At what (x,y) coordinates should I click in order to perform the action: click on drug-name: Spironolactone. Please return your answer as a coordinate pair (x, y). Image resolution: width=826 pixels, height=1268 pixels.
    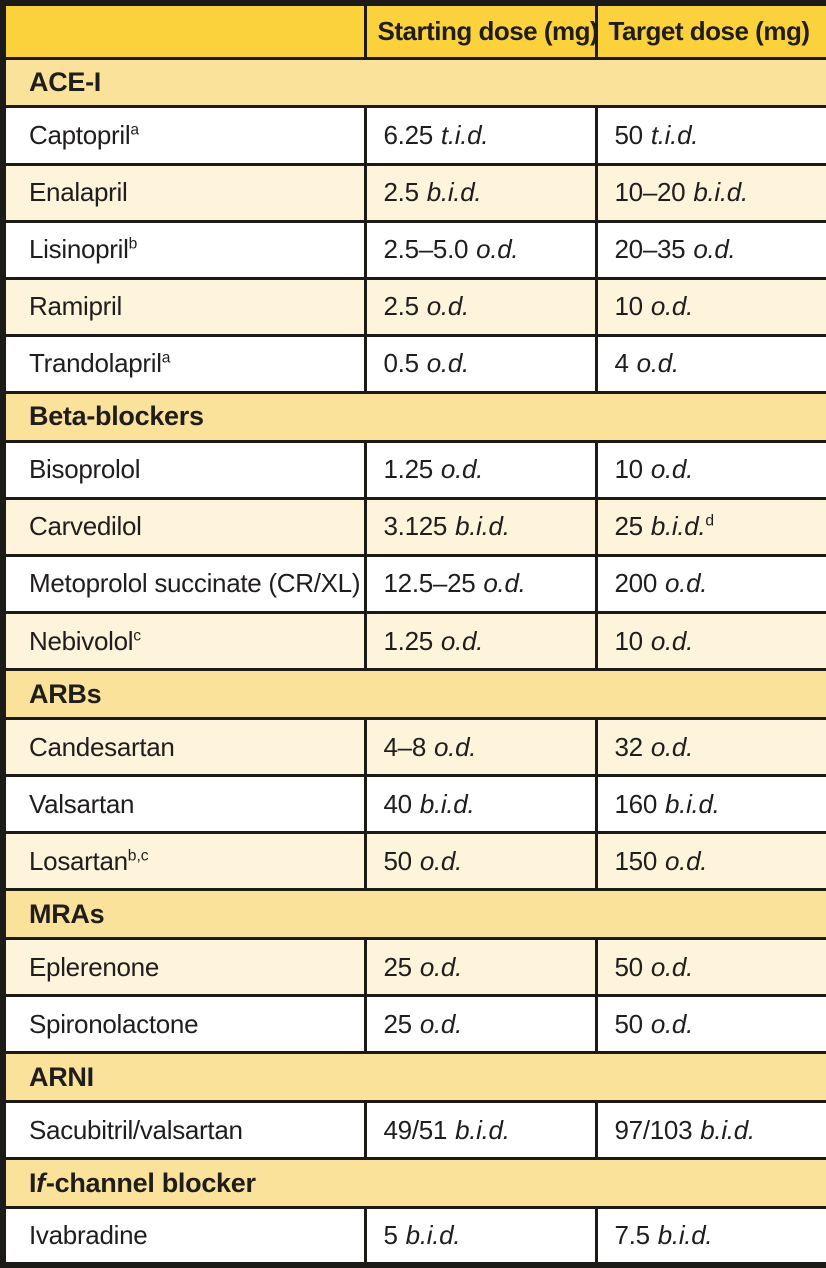
    Looking at the image, I should click on (114, 1023).